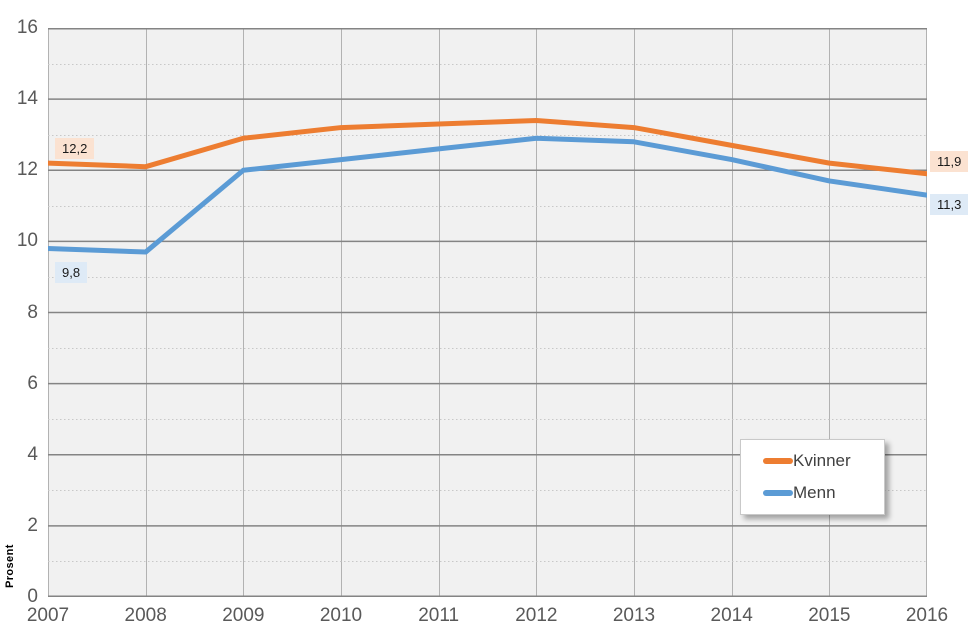 This screenshot has height=634, width=974. Describe the element at coordinates (812, 477) in the screenshot. I see `legend: Kvinner Menn` at that location.